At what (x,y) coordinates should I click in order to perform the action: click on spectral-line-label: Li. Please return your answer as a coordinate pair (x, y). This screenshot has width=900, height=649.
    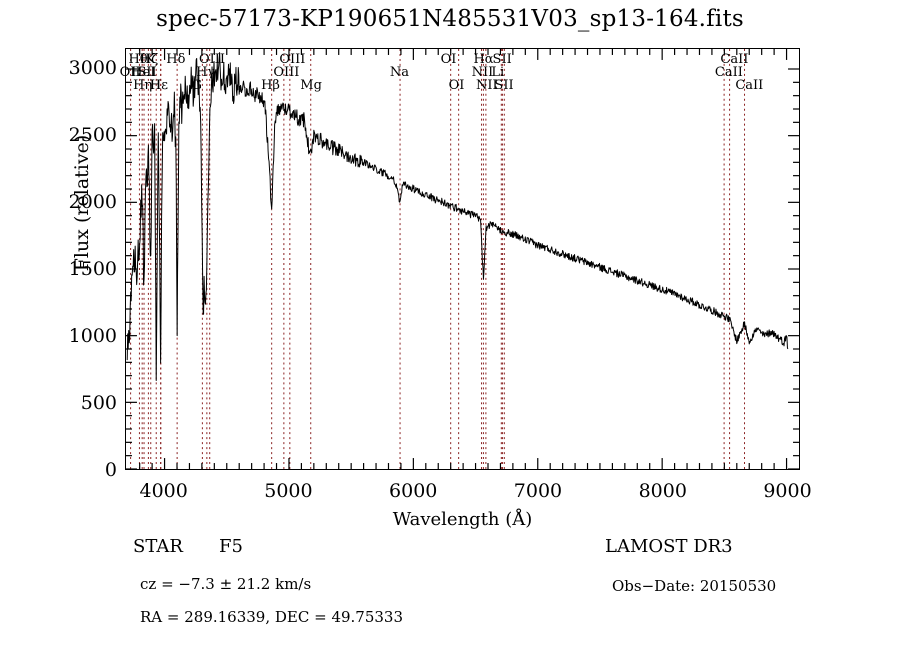
    Looking at the image, I should click on (498, 72).